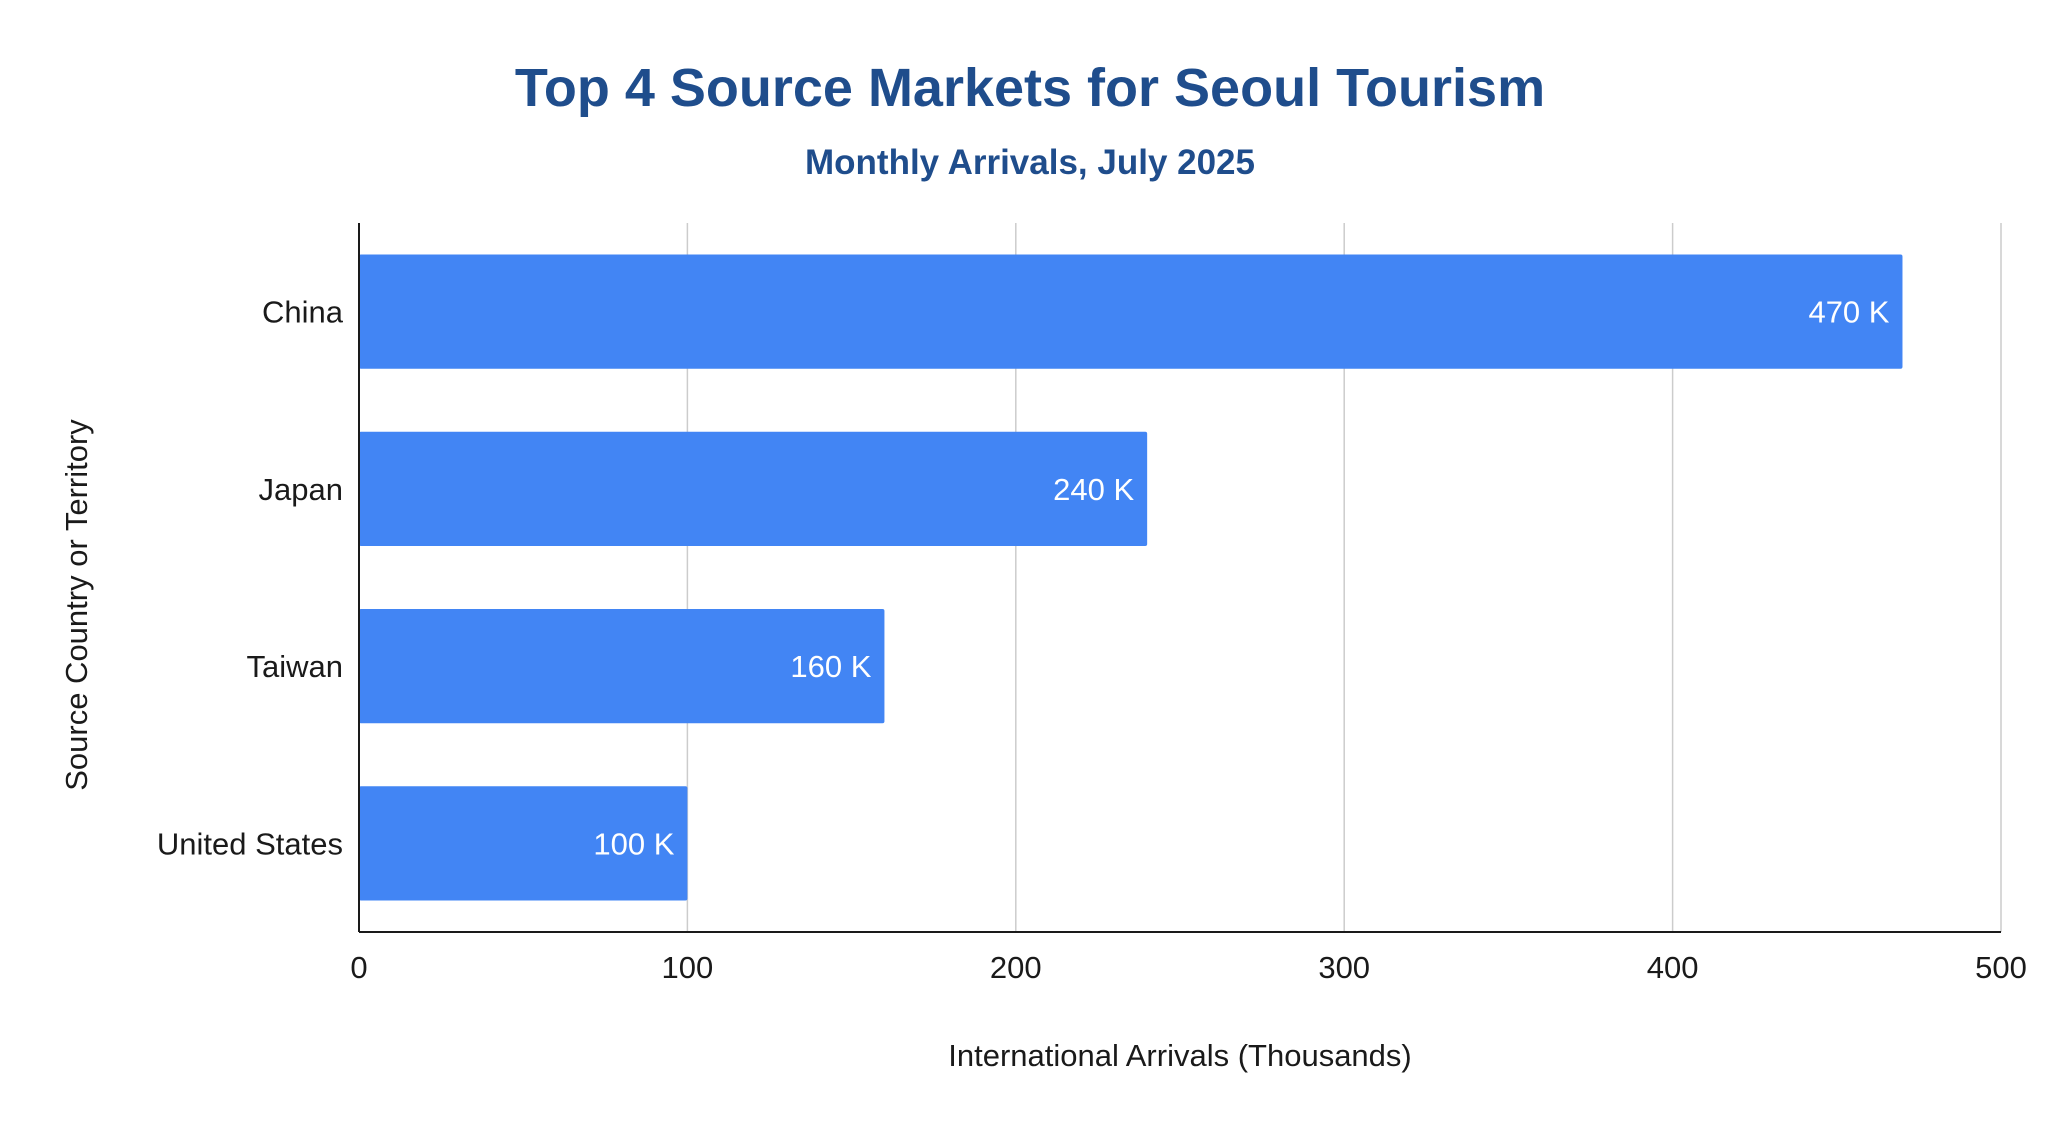 This screenshot has width=2048, height=1125. I want to click on category-label: Taiwan, so click(295, 666).